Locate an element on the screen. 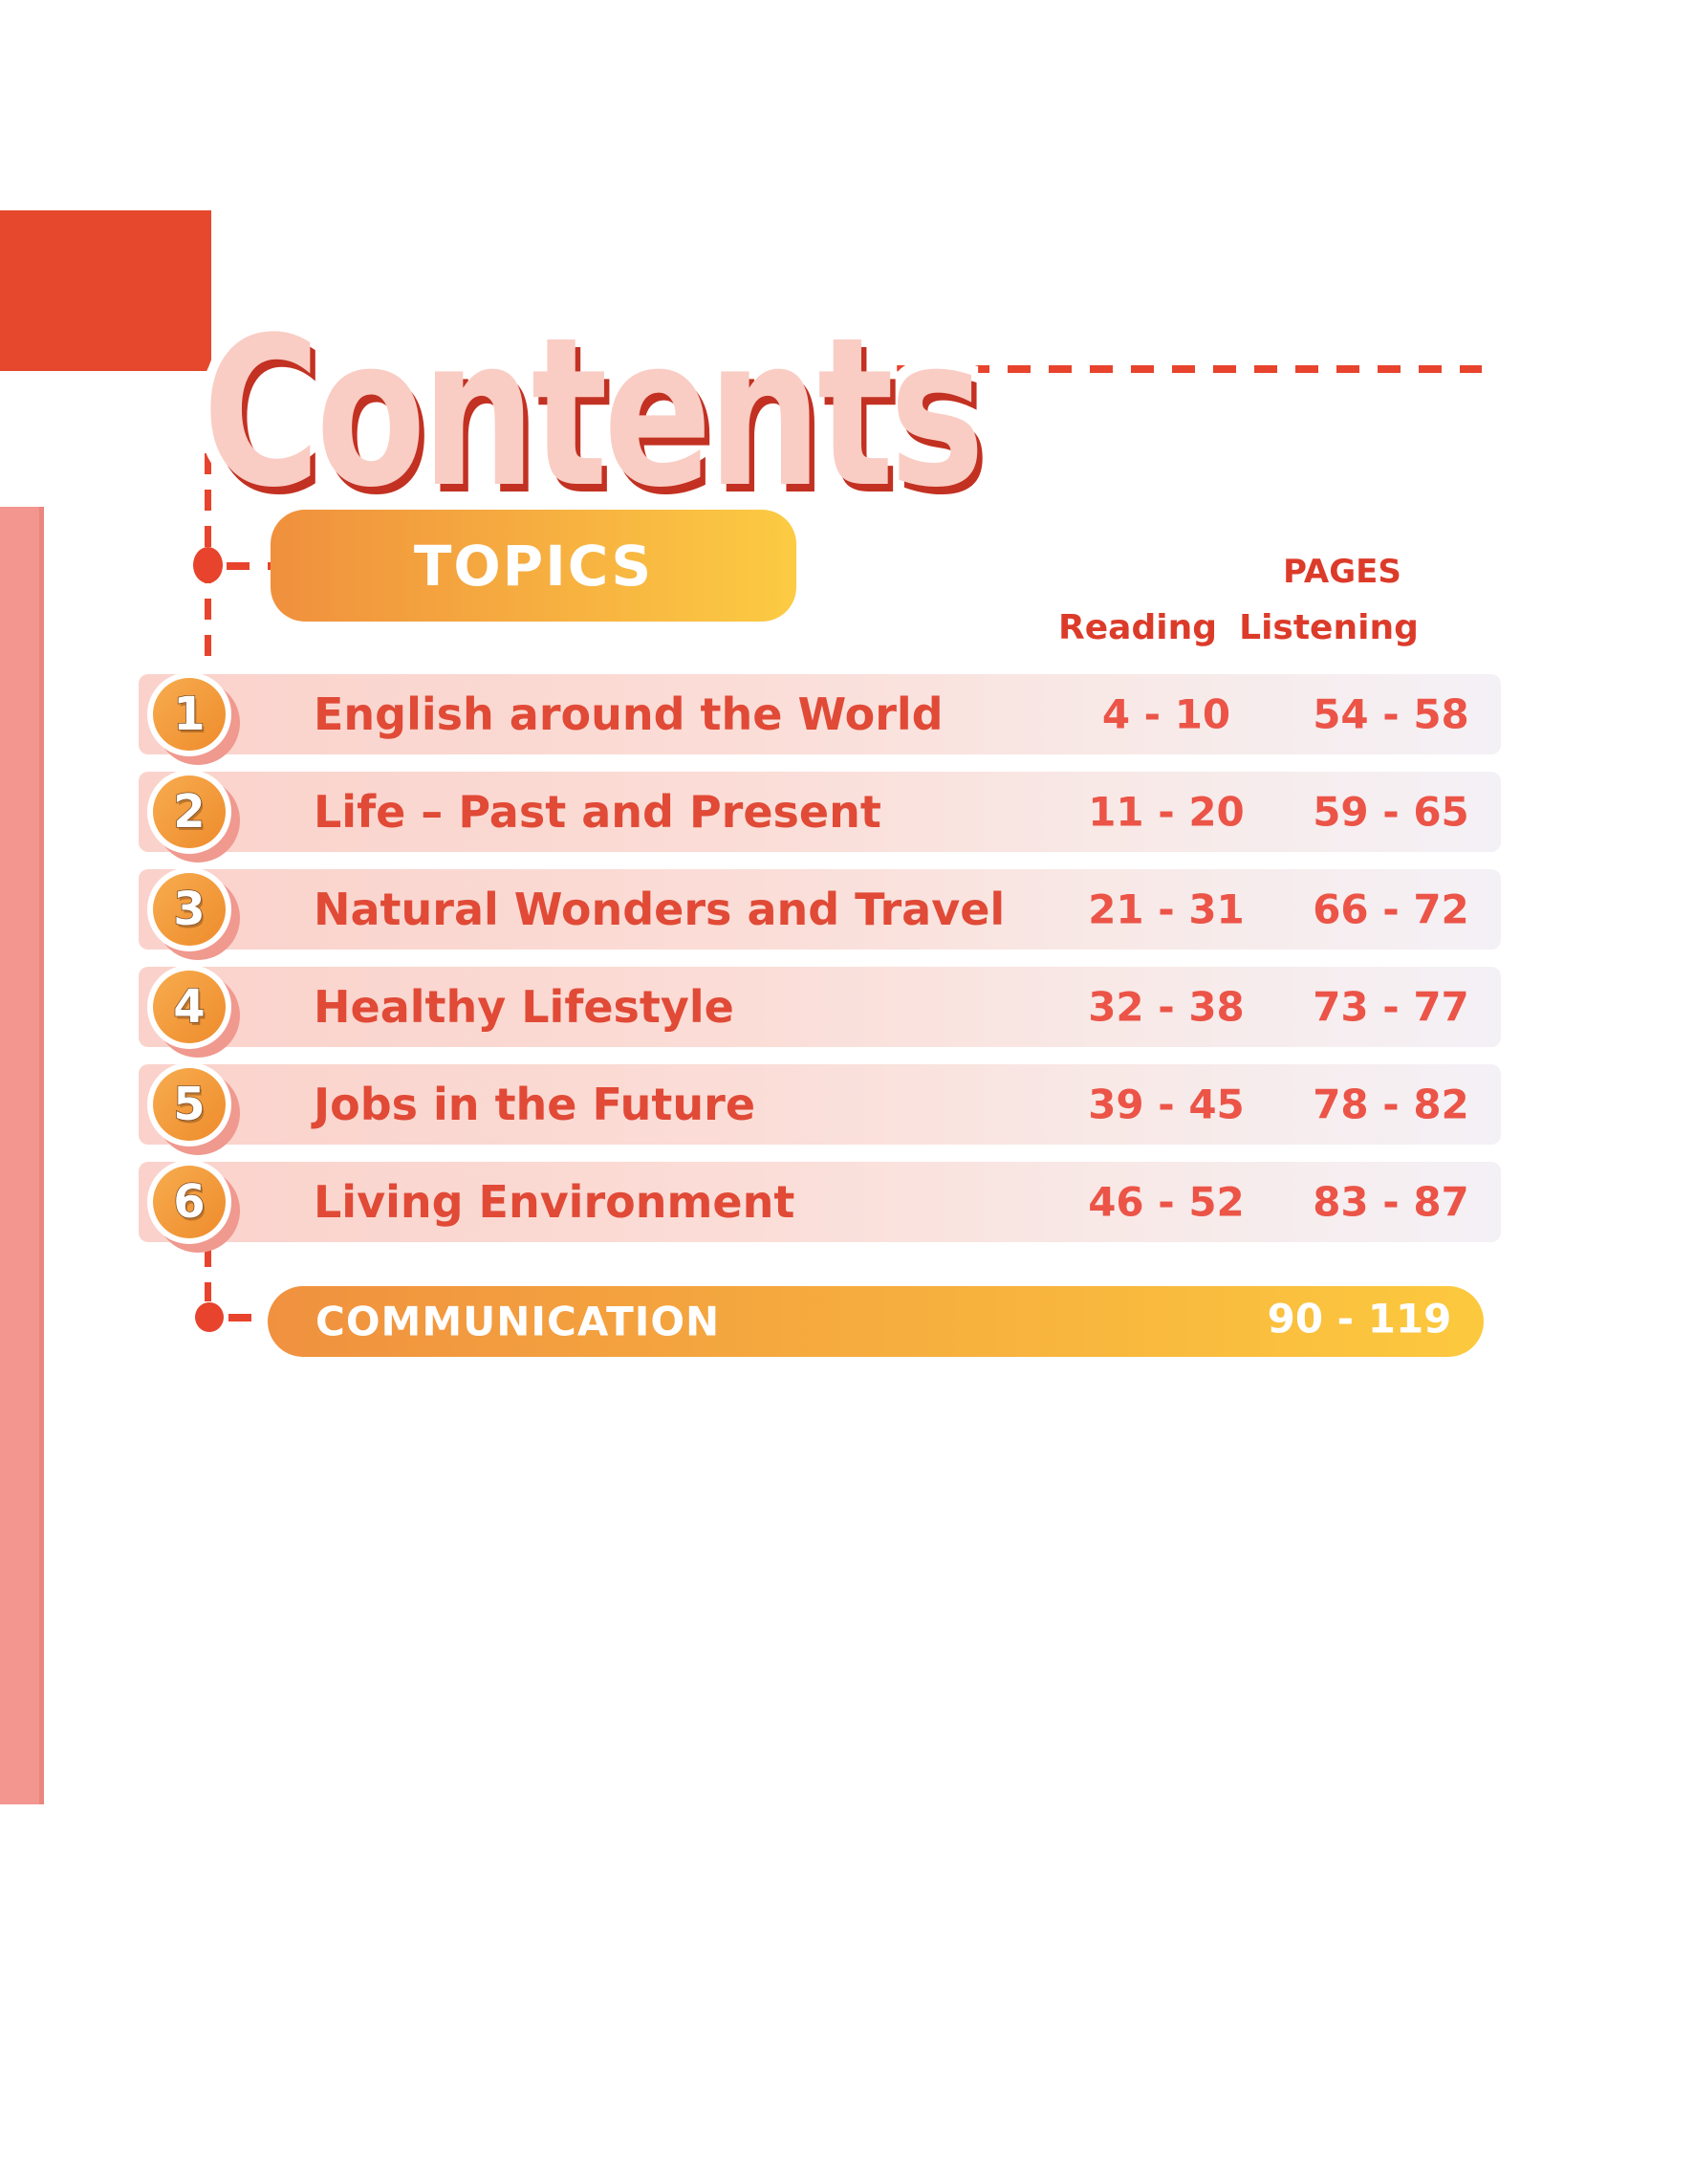  connector-dashes-topics is located at coordinates (249, 566).